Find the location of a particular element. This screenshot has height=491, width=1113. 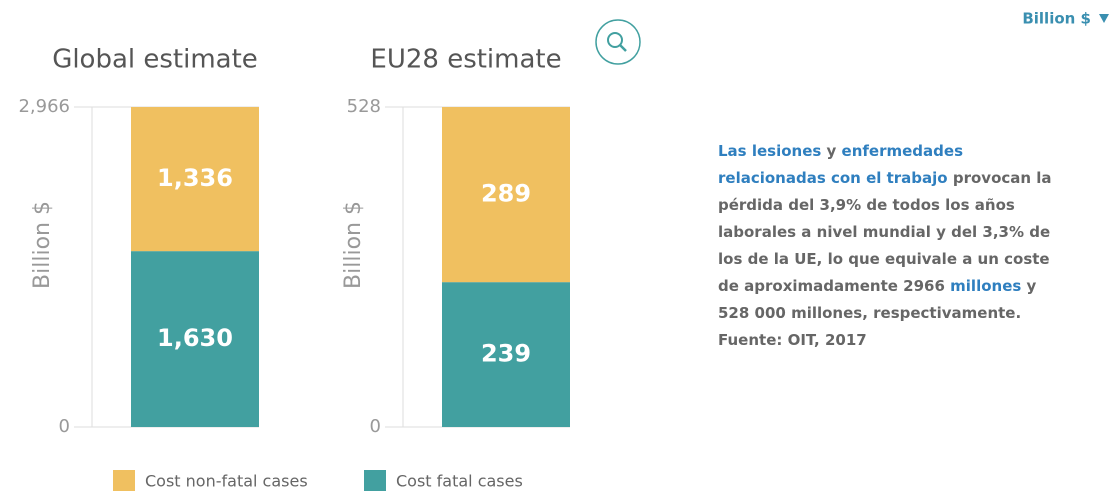

data-label: 1,630 is located at coordinates (195, 338).